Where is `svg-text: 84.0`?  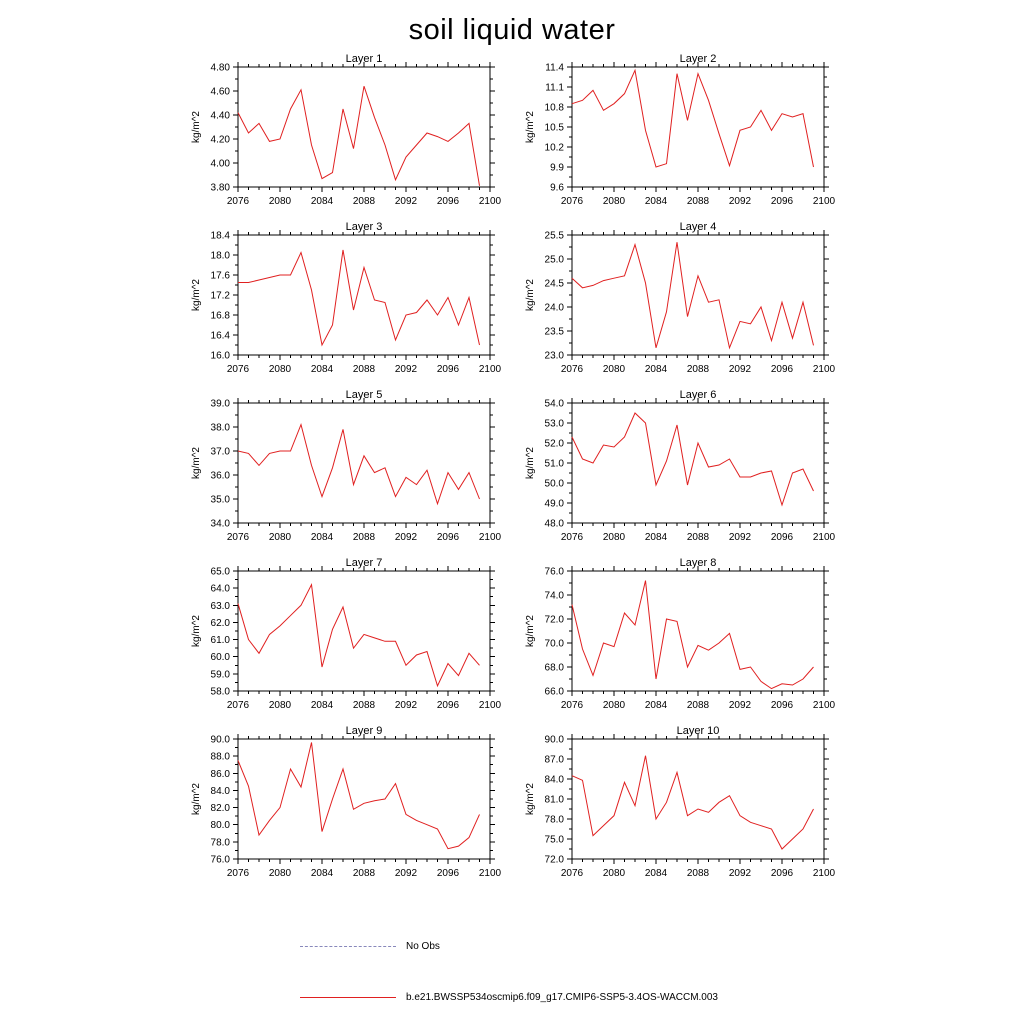
svg-text: 84.0 is located at coordinates (555, 780).